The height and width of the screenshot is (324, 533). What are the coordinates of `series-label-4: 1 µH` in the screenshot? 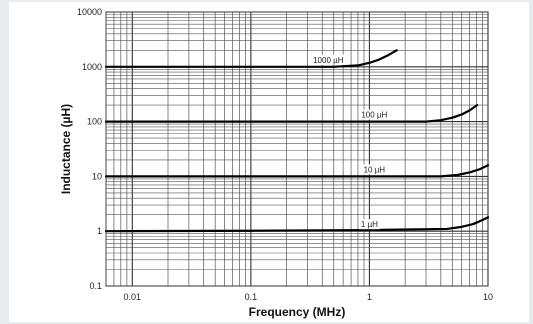 It's located at (369, 224).